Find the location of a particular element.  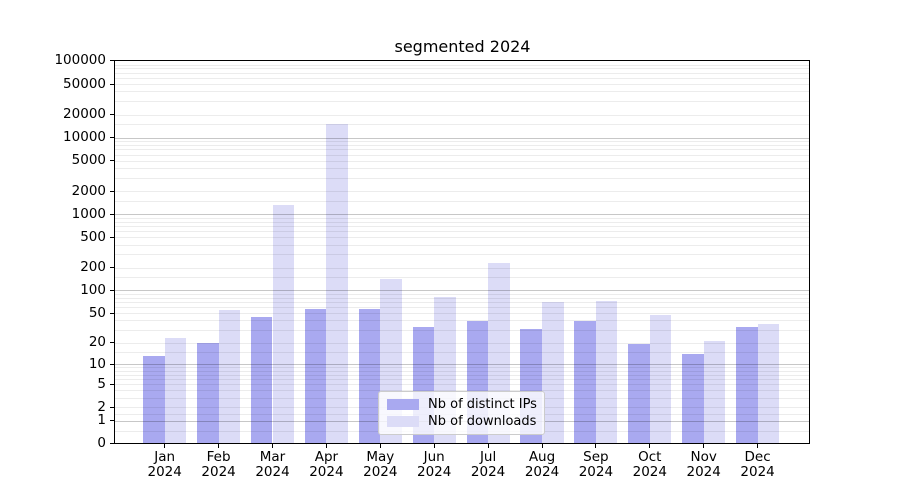

x-tick-label: Oct 2024 is located at coordinates (650, 465).